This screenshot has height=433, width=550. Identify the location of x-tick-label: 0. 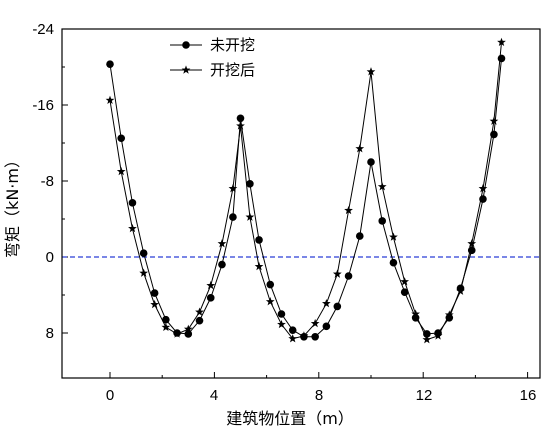
(110, 395).